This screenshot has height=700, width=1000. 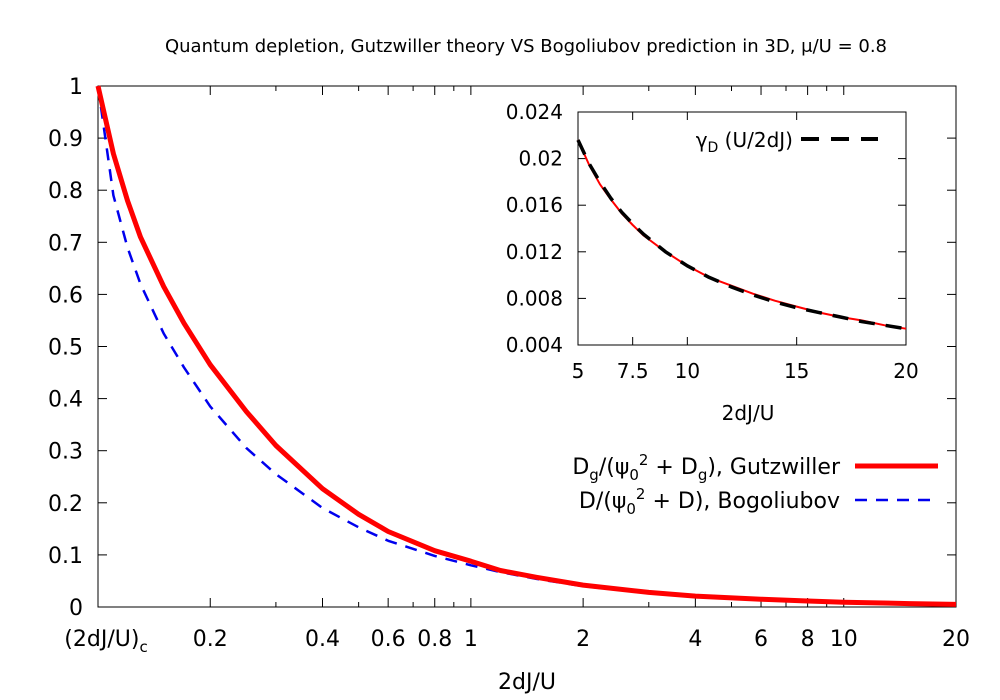 I want to click on inset-series-line-gamma-d, so click(x=741, y=235).